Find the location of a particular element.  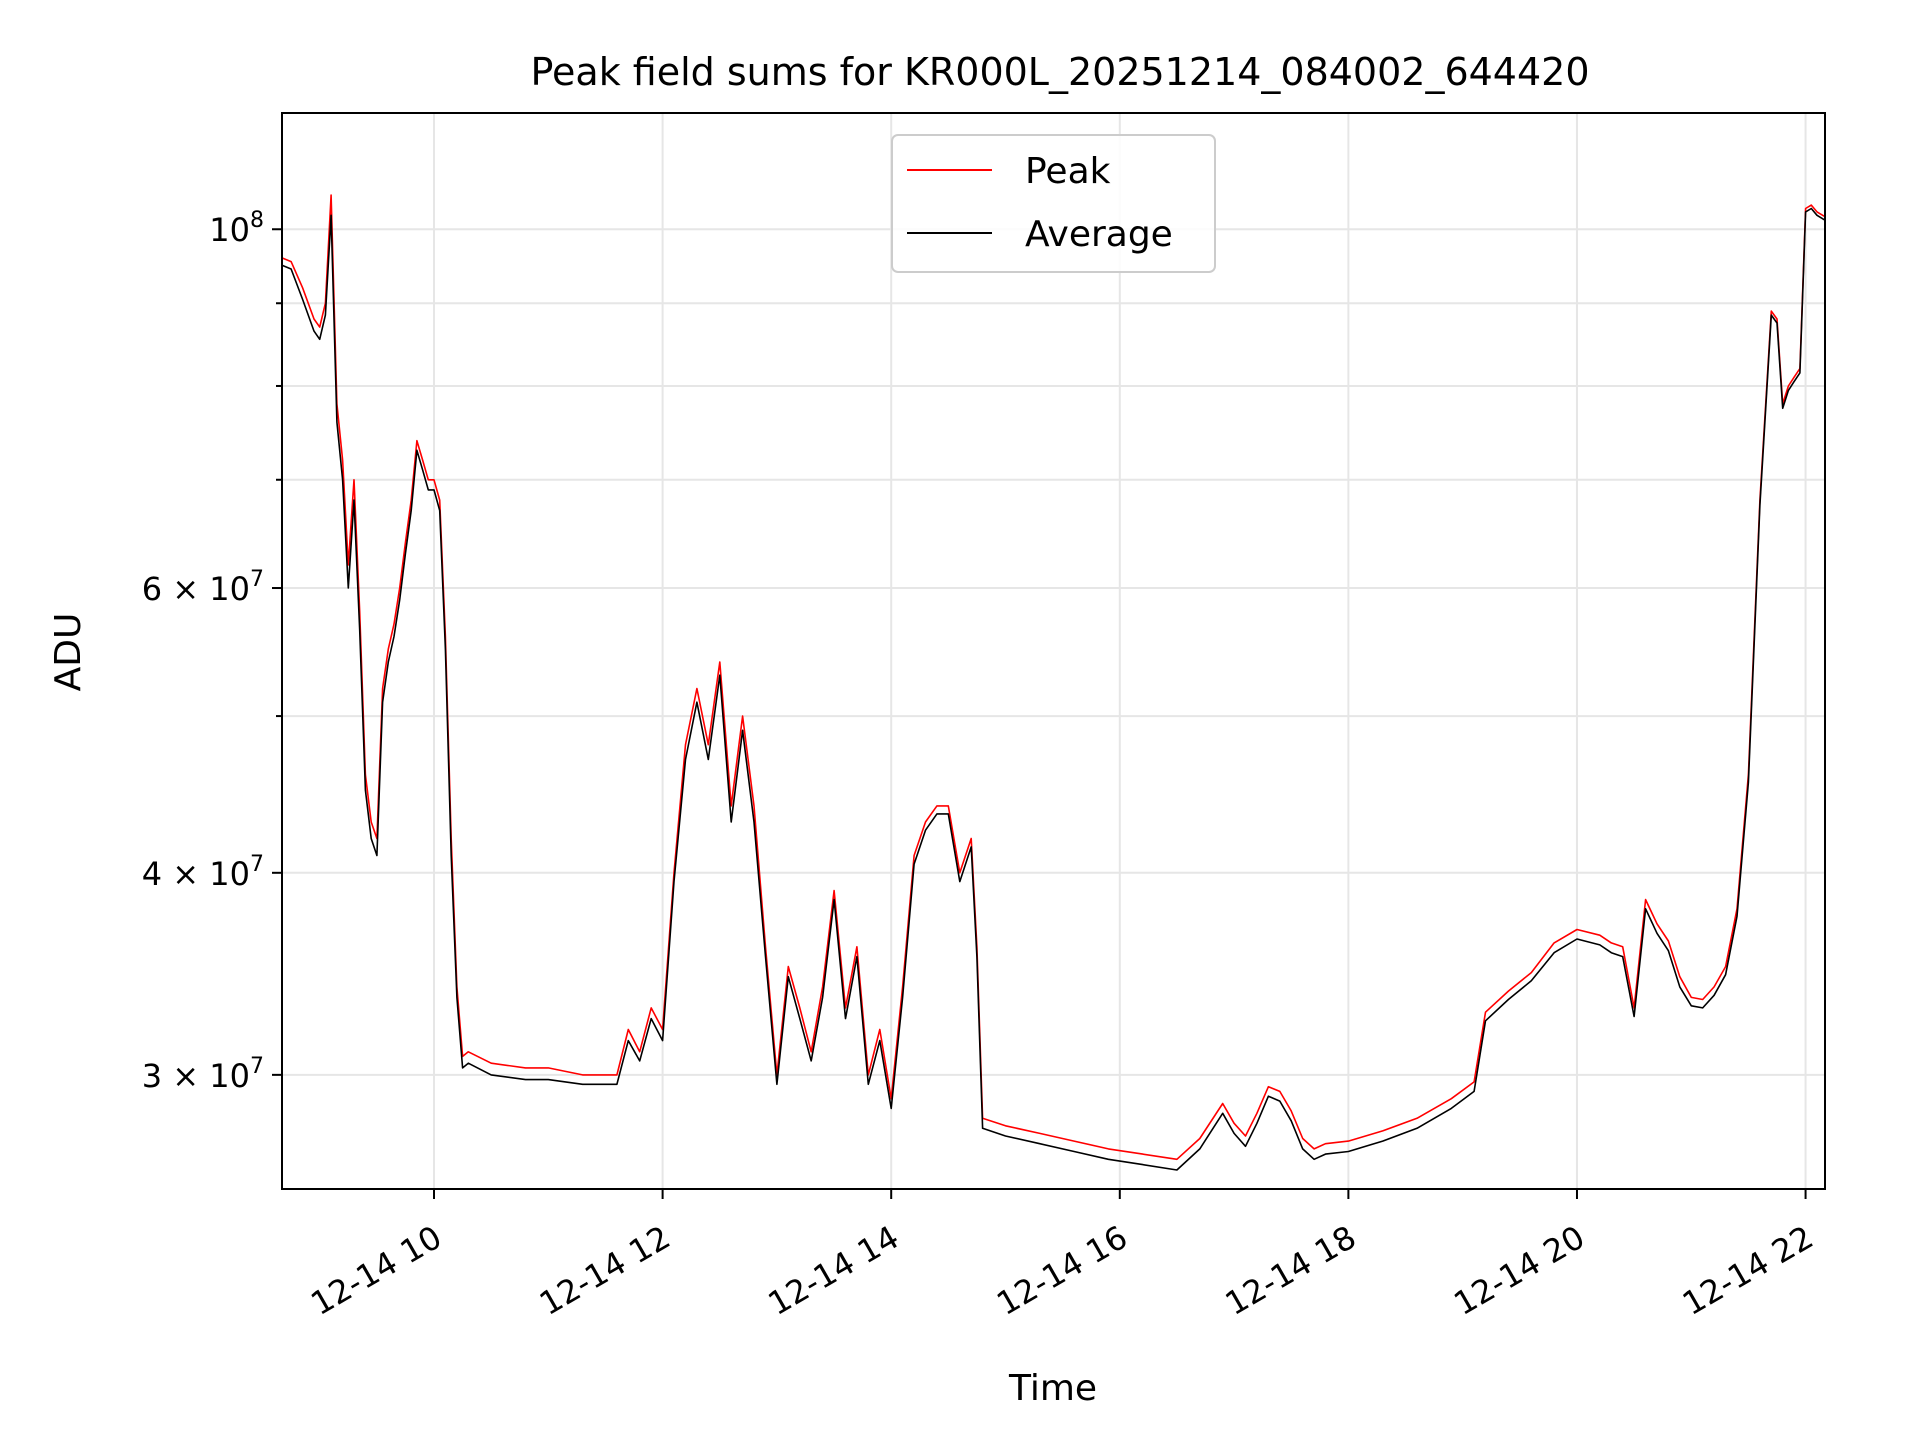

y-tick-label: 3 × 107 is located at coordinates (203, 1074).